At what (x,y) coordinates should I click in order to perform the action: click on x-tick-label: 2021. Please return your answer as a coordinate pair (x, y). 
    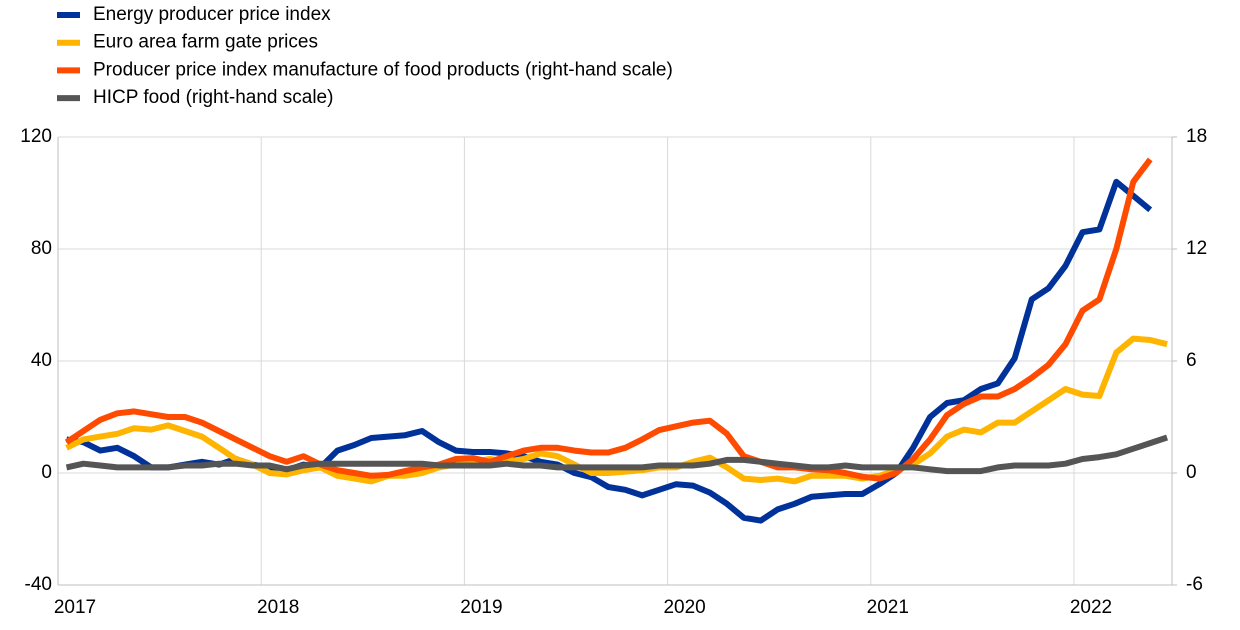
    Looking at the image, I should click on (888, 607).